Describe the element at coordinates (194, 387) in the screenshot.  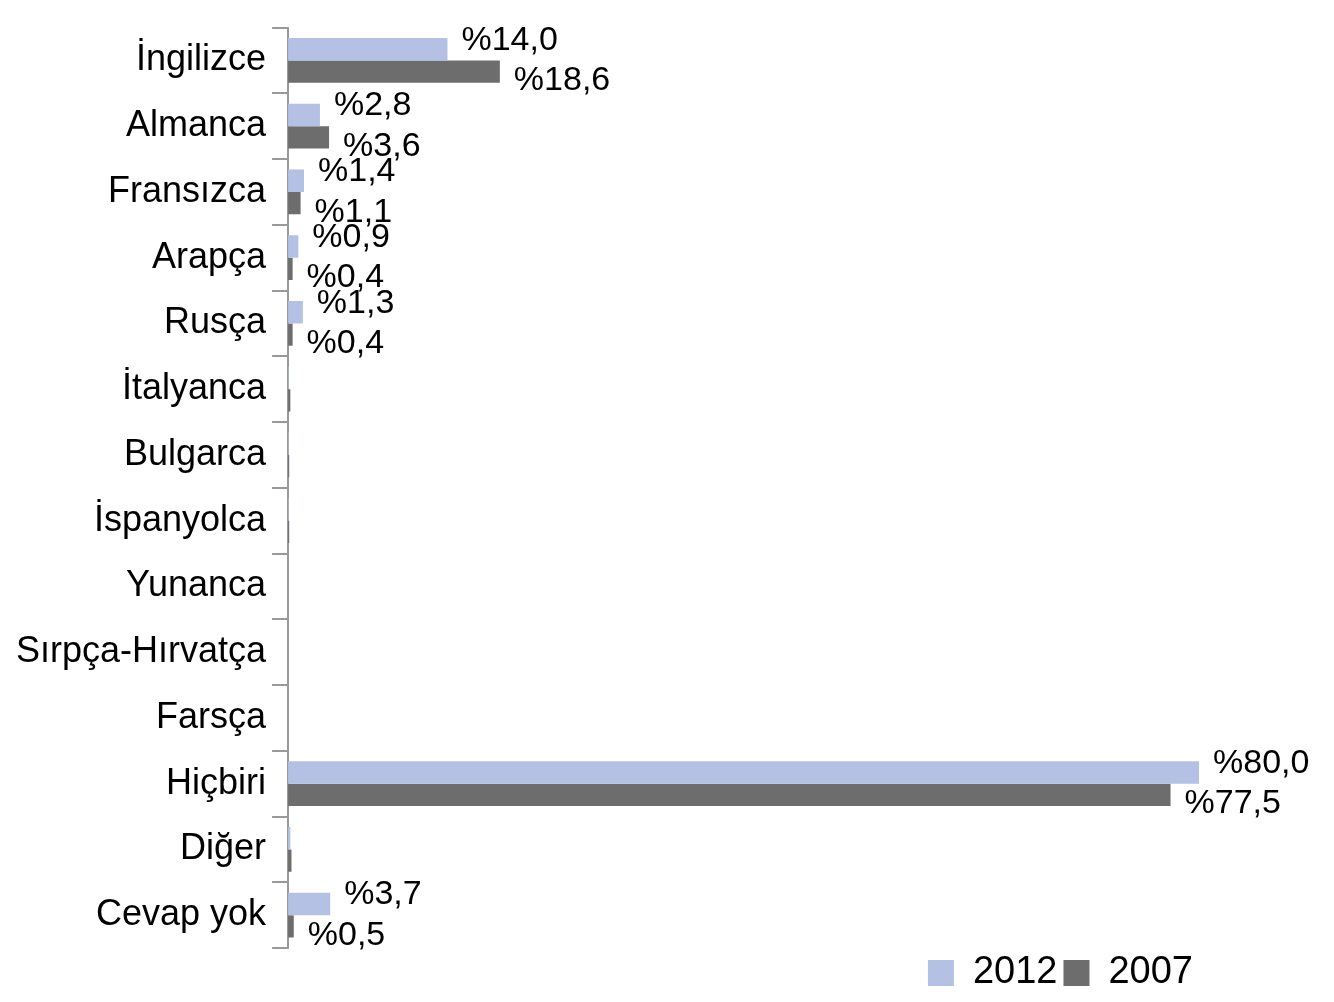
I see `y-tick-label: İtalyanca` at that location.